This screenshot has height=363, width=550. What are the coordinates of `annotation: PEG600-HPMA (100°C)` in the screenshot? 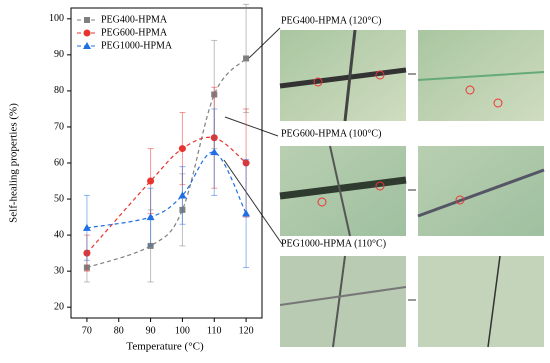 It's located at (331, 133).